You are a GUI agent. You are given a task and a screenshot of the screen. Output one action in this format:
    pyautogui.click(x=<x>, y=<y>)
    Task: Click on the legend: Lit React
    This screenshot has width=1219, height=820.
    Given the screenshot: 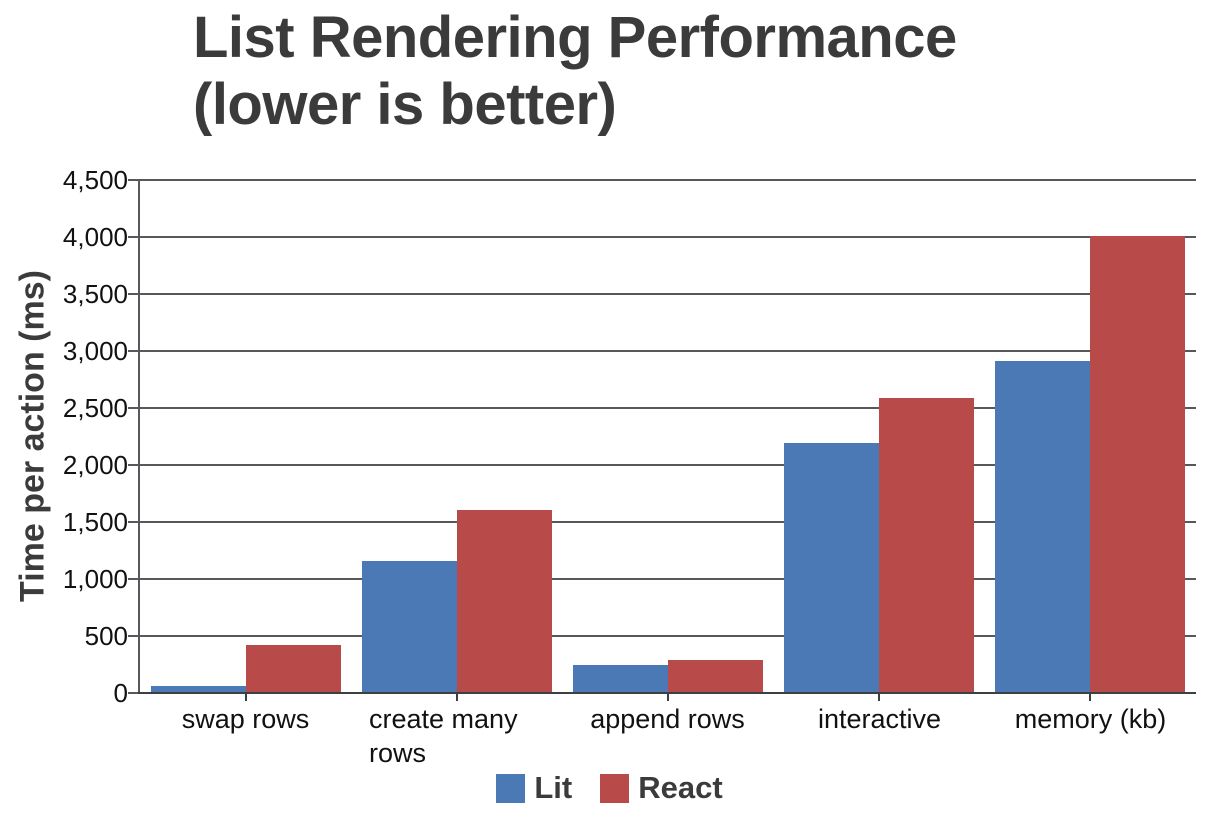 What is the action you would take?
    pyautogui.click(x=609, y=788)
    